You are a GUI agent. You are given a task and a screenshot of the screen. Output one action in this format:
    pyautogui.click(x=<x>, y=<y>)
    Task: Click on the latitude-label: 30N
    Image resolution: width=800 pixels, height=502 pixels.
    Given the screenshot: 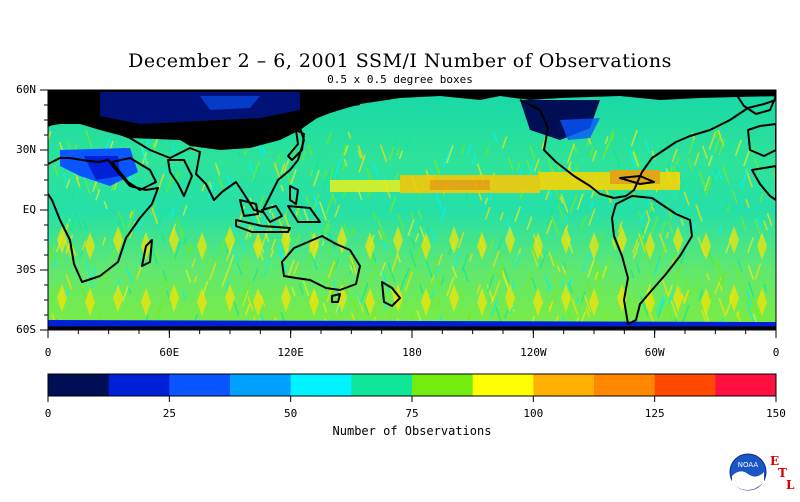 What is the action you would take?
    pyautogui.click(x=26, y=149)
    